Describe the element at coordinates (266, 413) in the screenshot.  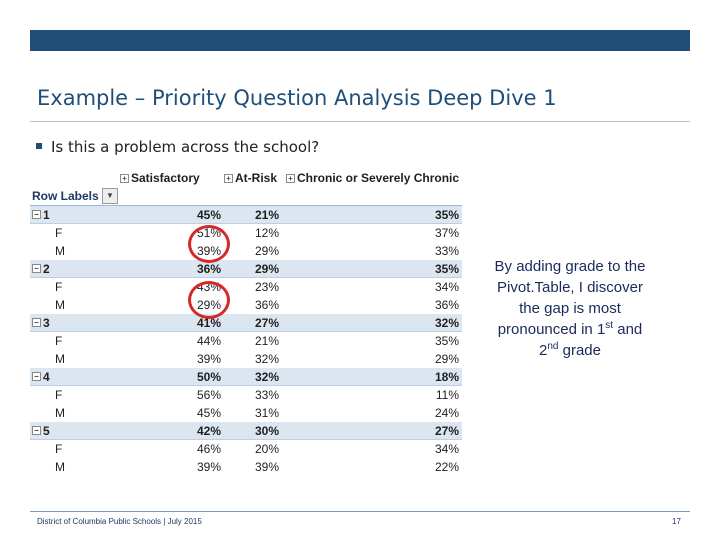
I see `value-cell: 31%` at that location.